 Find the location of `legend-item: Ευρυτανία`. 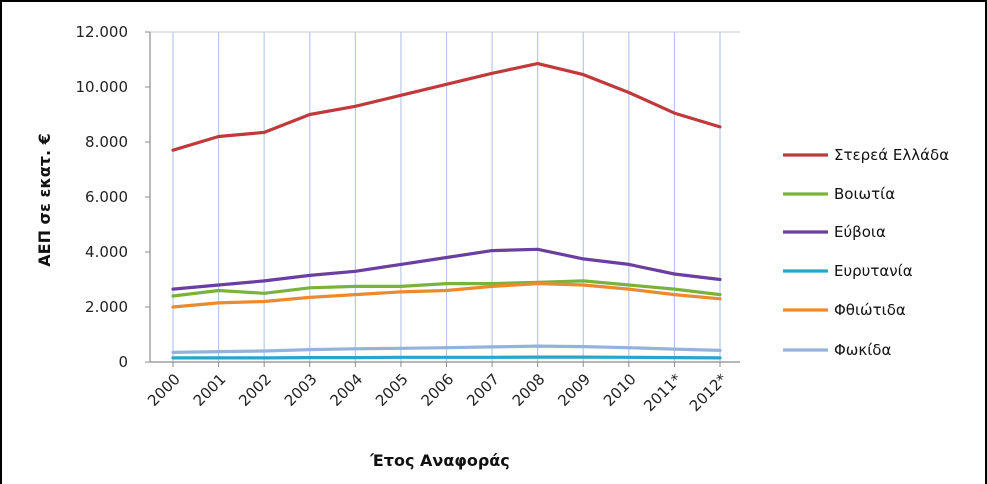

legend-item: Ευρυτανία is located at coordinates (848, 271).